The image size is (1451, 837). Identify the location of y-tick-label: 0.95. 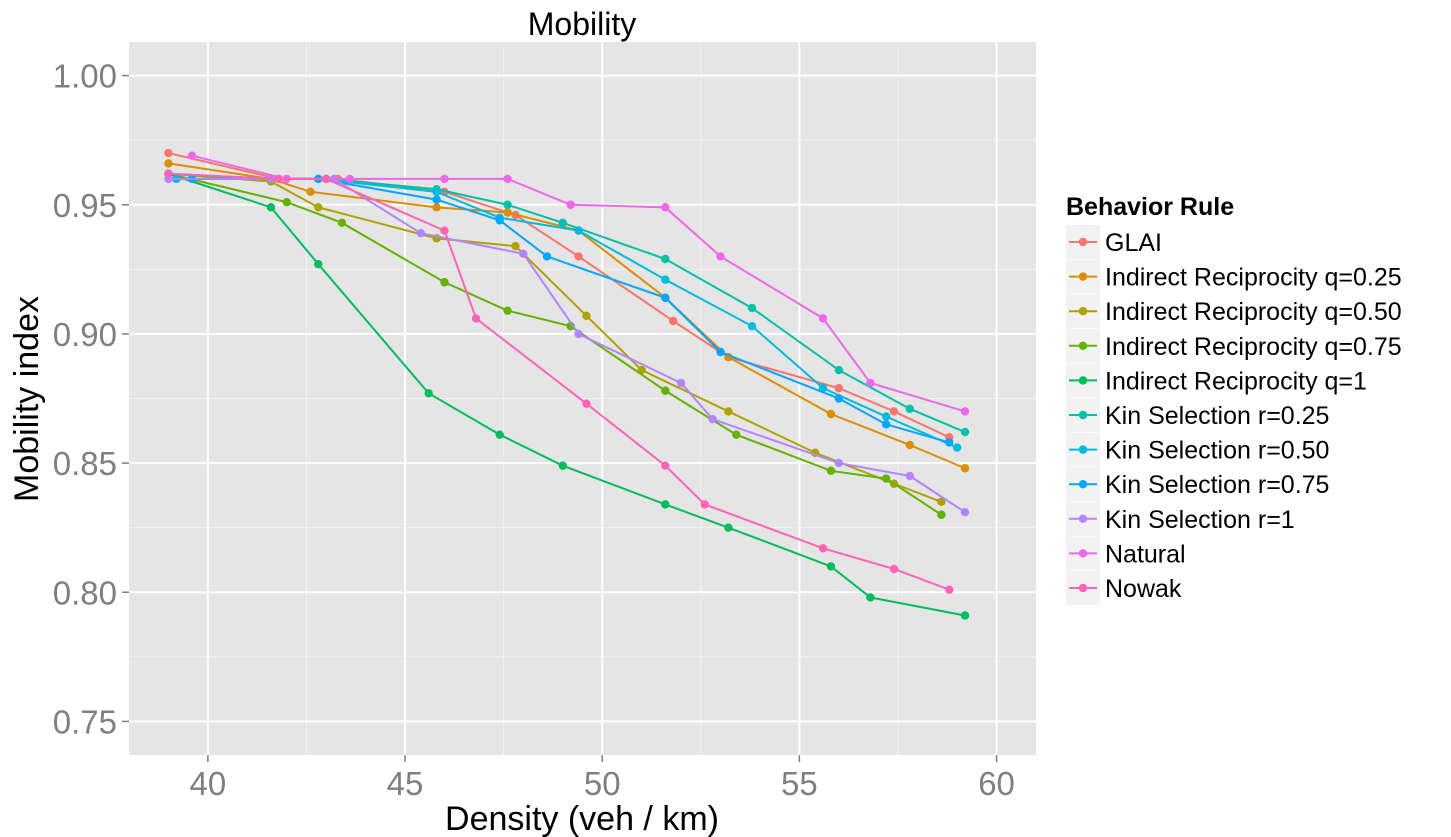
(85, 205).